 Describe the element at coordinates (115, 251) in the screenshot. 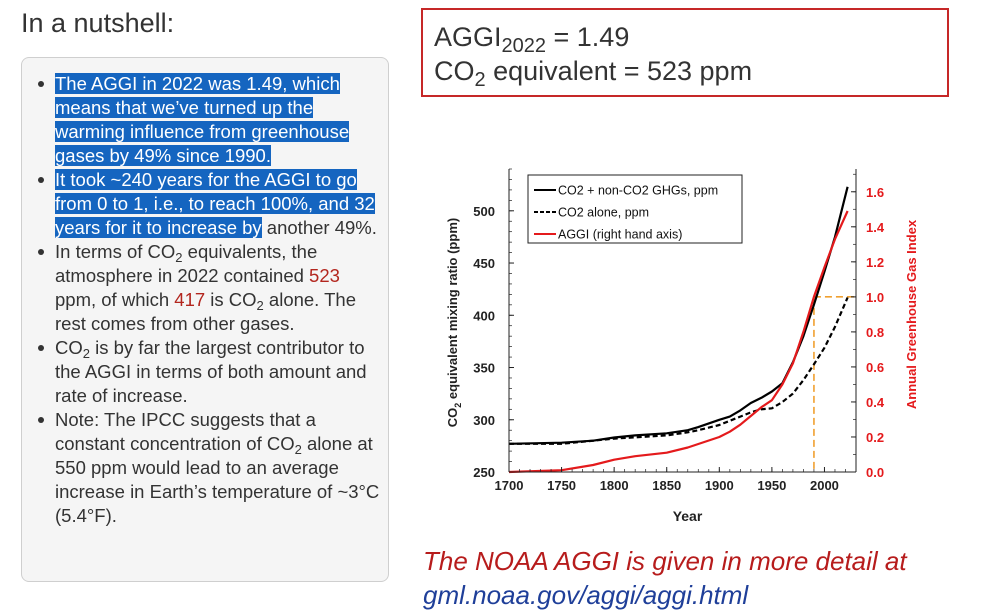

I see `summary-text: In terms of CO` at that location.